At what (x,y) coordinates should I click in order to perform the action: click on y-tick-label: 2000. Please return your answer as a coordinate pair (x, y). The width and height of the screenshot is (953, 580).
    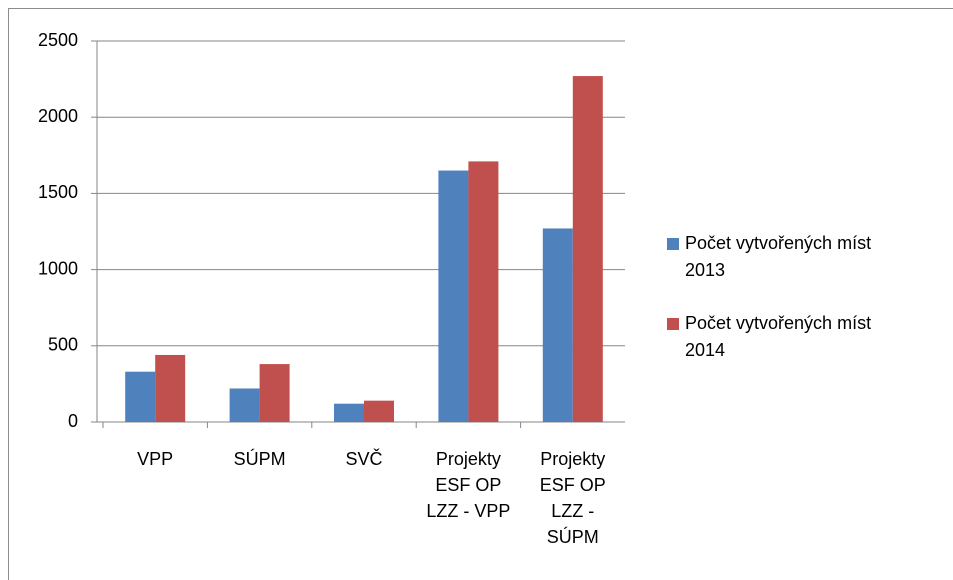
    Looking at the image, I should click on (58, 116).